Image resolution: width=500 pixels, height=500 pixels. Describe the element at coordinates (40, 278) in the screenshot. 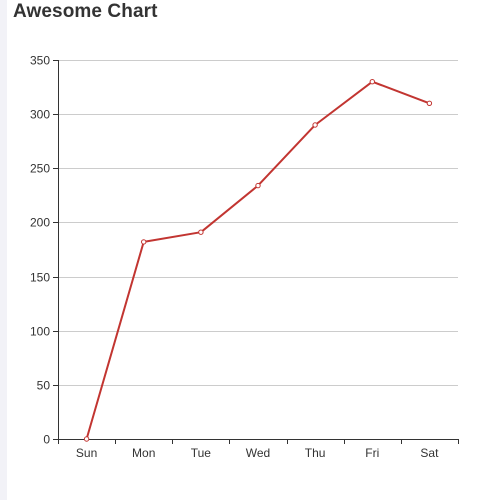

I see `y-tick-label: 150` at that location.